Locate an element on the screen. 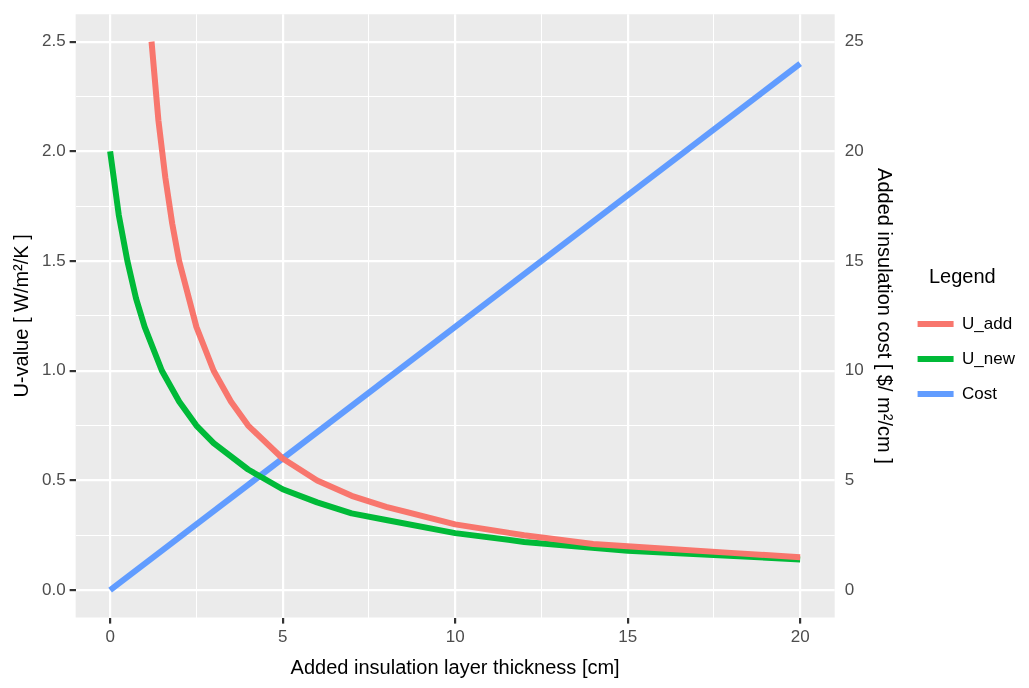 The width and height of the screenshot is (1029, 688). y2-tick-label: 25 is located at coordinates (854, 41).